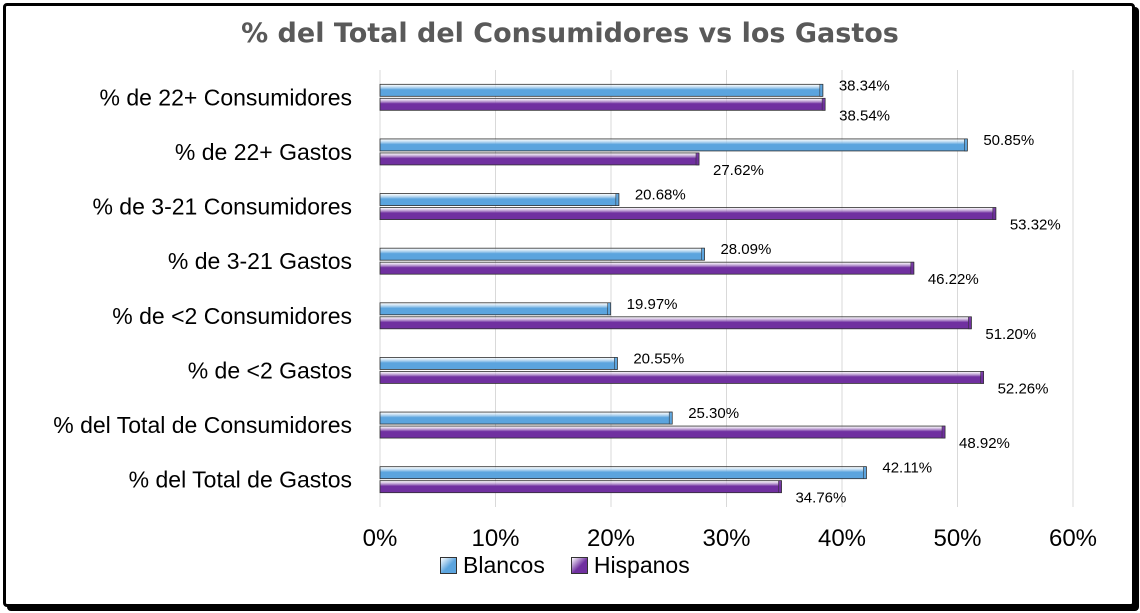  I want to click on data-label-blancos-4: 19.97%, so click(652, 304).